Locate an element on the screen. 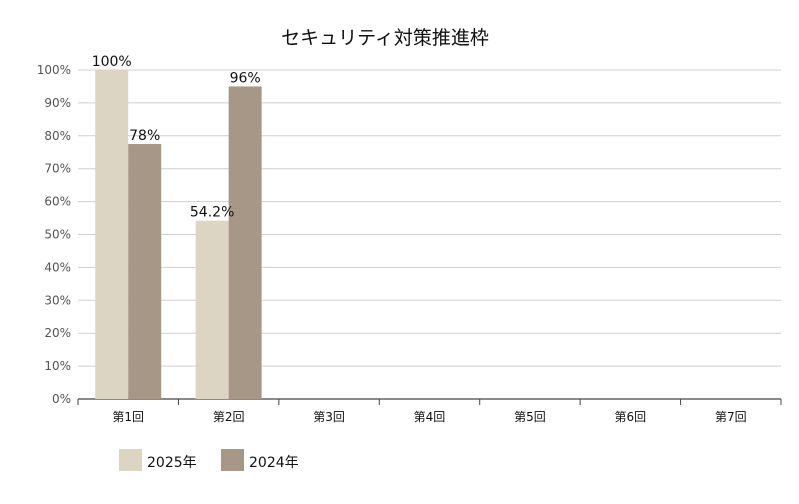 Image resolution: width=799 pixels, height=504 pixels. bars is located at coordinates (178, 234).